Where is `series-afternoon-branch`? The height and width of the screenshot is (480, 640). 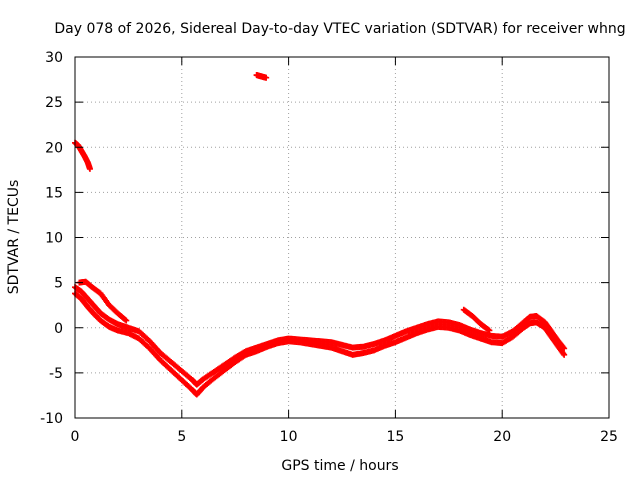 series-afternoon-branch is located at coordinates (476, 320).